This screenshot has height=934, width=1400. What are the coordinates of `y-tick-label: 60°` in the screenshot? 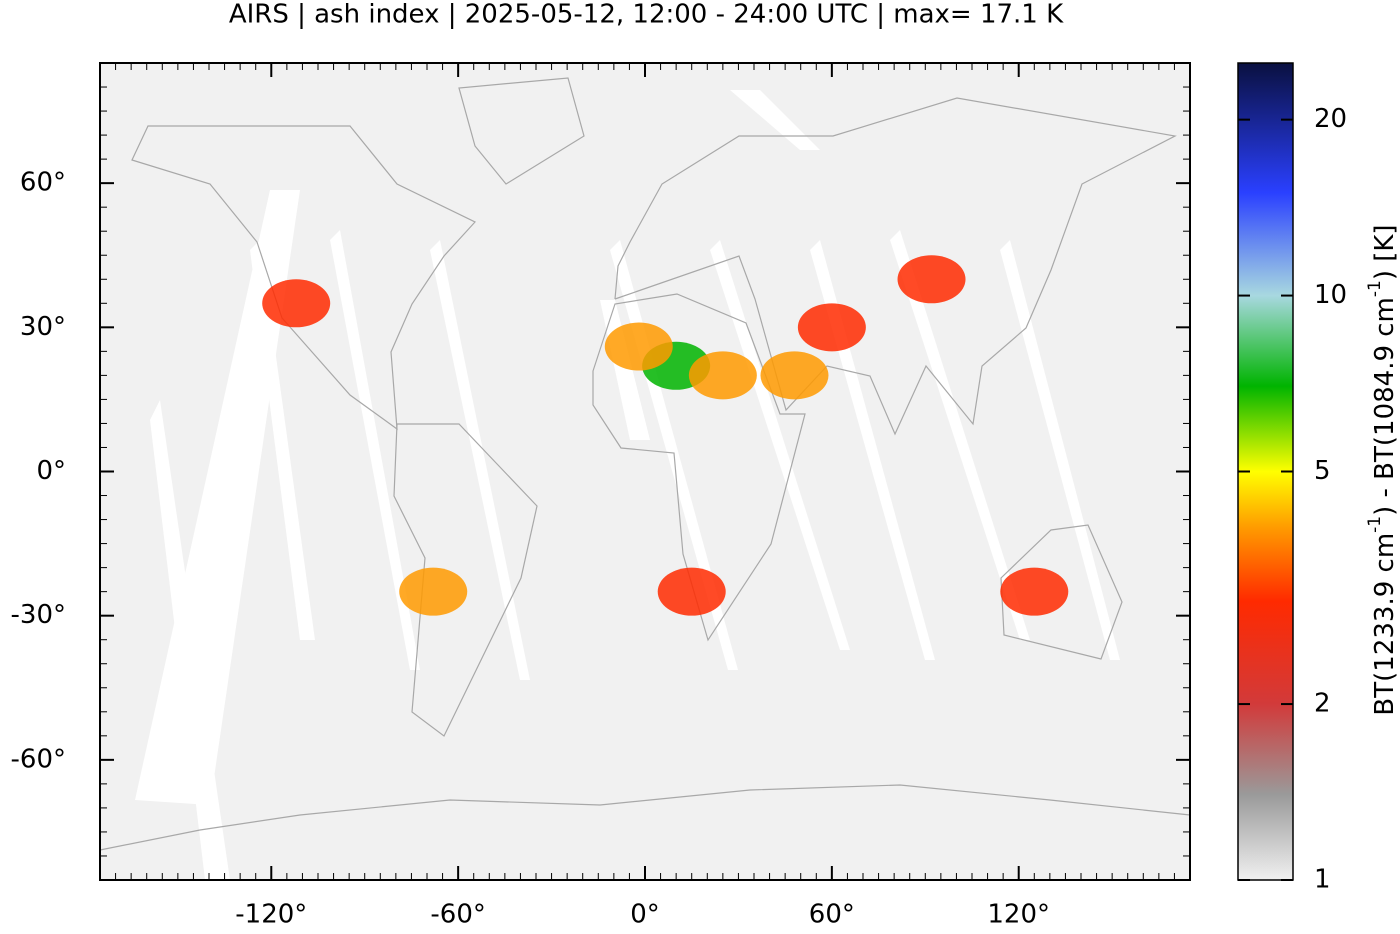 It's located at (43, 183).